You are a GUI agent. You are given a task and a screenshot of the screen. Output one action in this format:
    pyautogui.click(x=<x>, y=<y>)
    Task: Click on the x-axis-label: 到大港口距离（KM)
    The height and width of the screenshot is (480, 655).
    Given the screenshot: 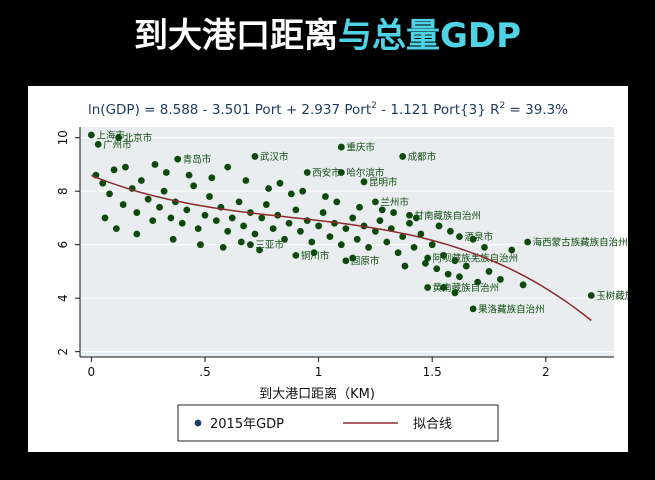 What is the action you would take?
    pyautogui.click(x=317, y=394)
    